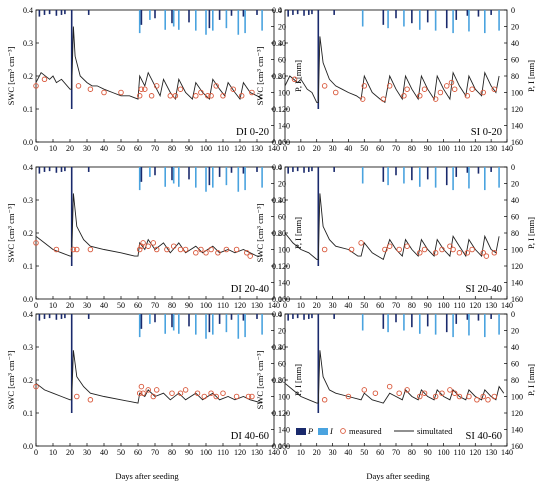 The width and height of the screenshot is (550, 483). What do you see at coordinates (531, 233) in the screenshot?
I see `y-right-axis-label: P, I [mm]` at bounding box center [531, 233].